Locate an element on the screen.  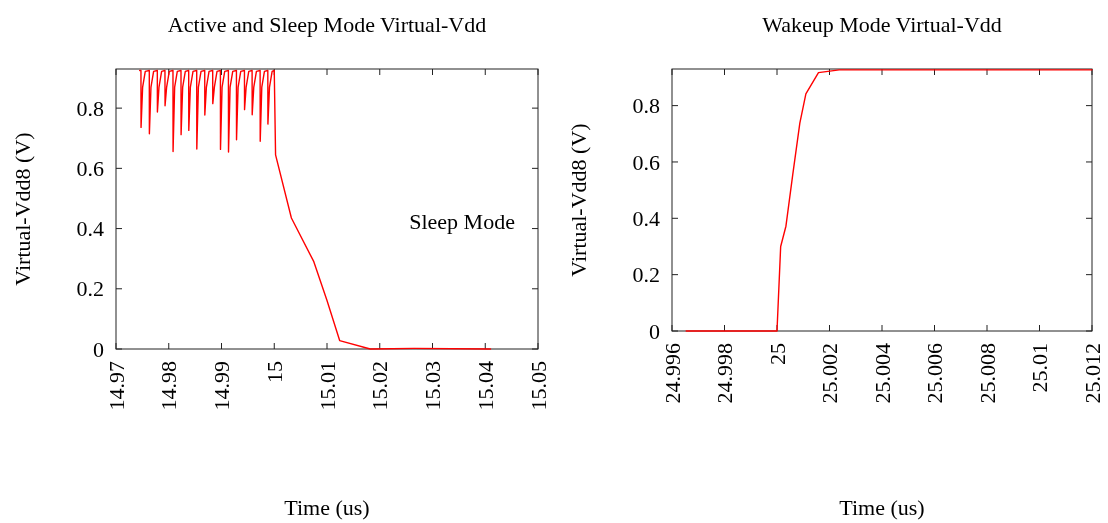
chart-title: Wakeup Mode Virtual-Vdd is located at coordinates (882, 24).